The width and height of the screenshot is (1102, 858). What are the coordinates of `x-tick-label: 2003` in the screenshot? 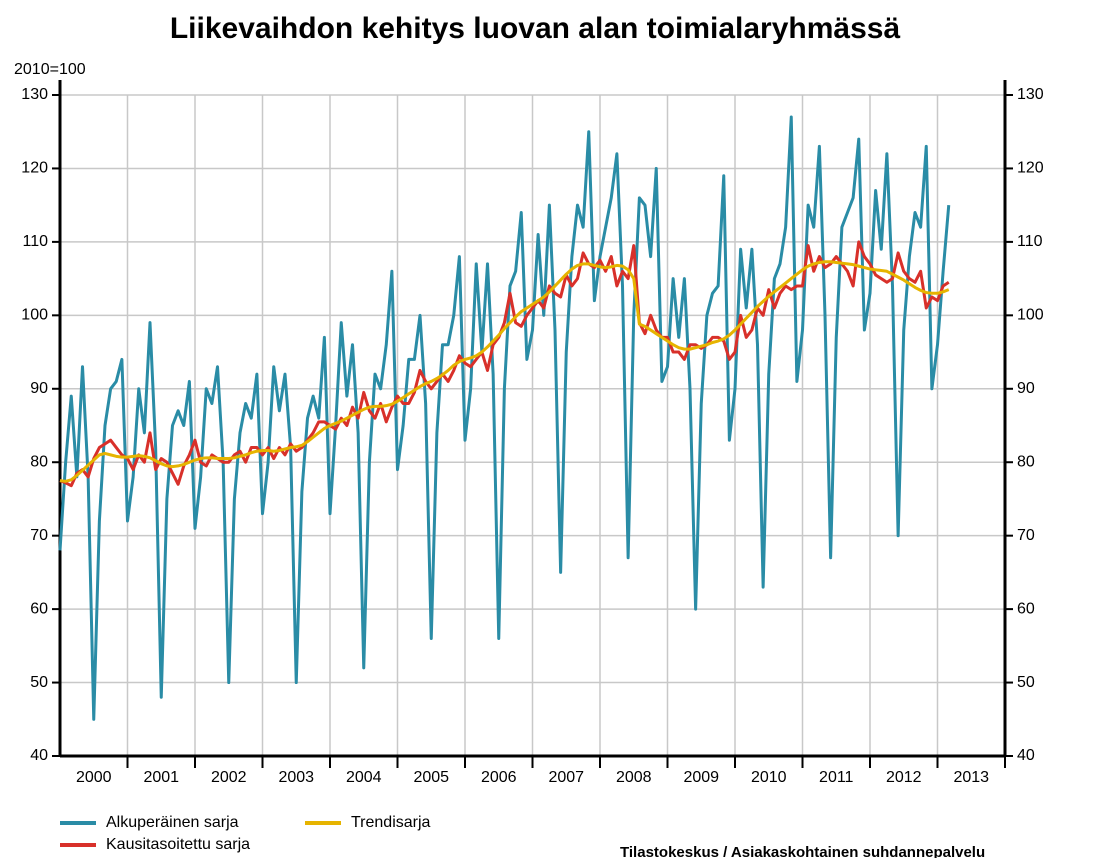 It's located at (296, 777).